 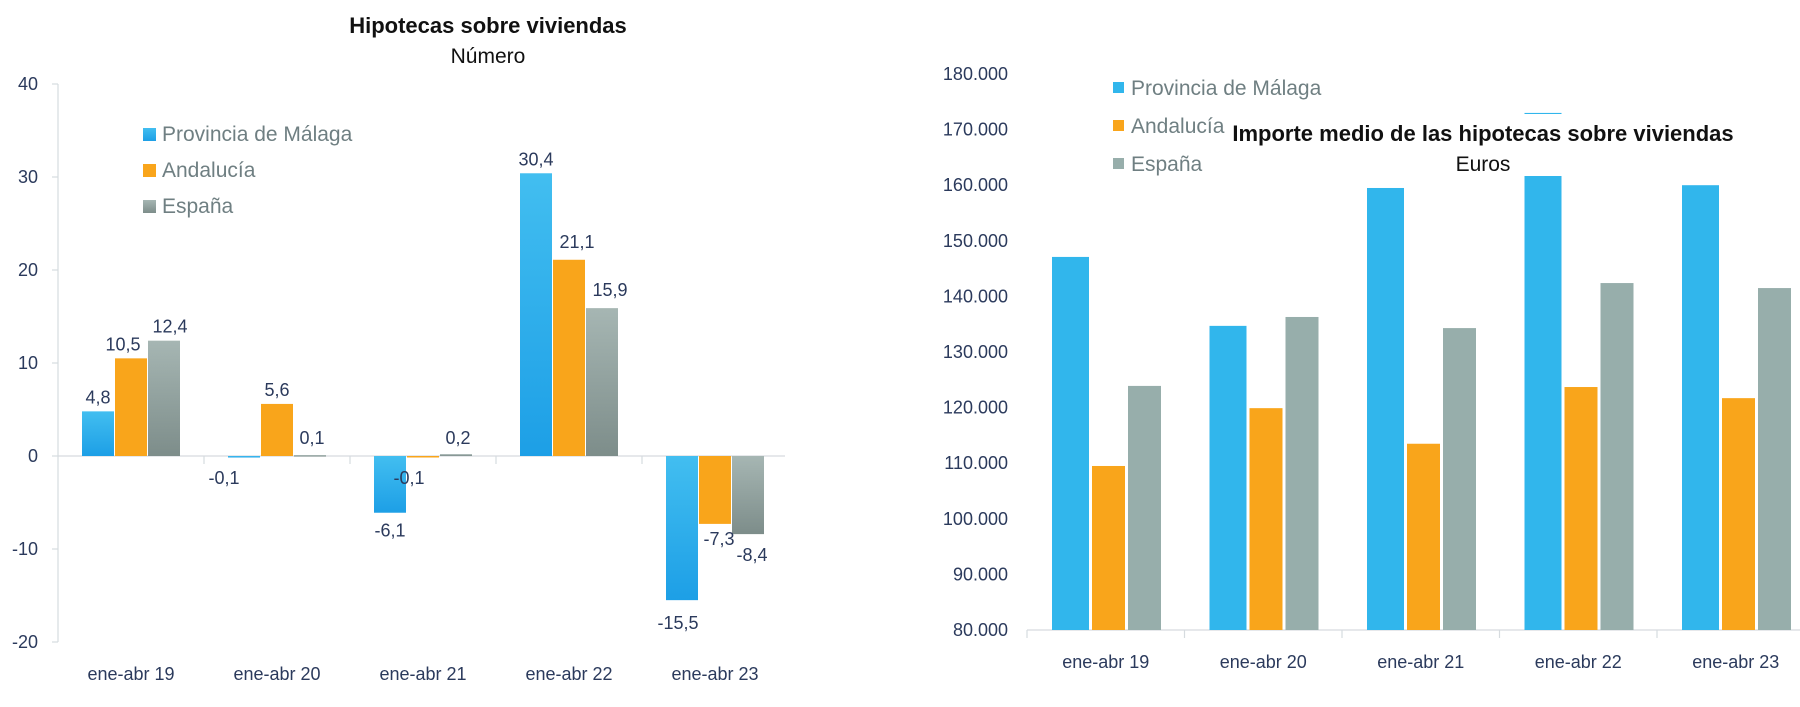 I want to click on left-category-label: ene-abr 20, so click(x=276, y=674).